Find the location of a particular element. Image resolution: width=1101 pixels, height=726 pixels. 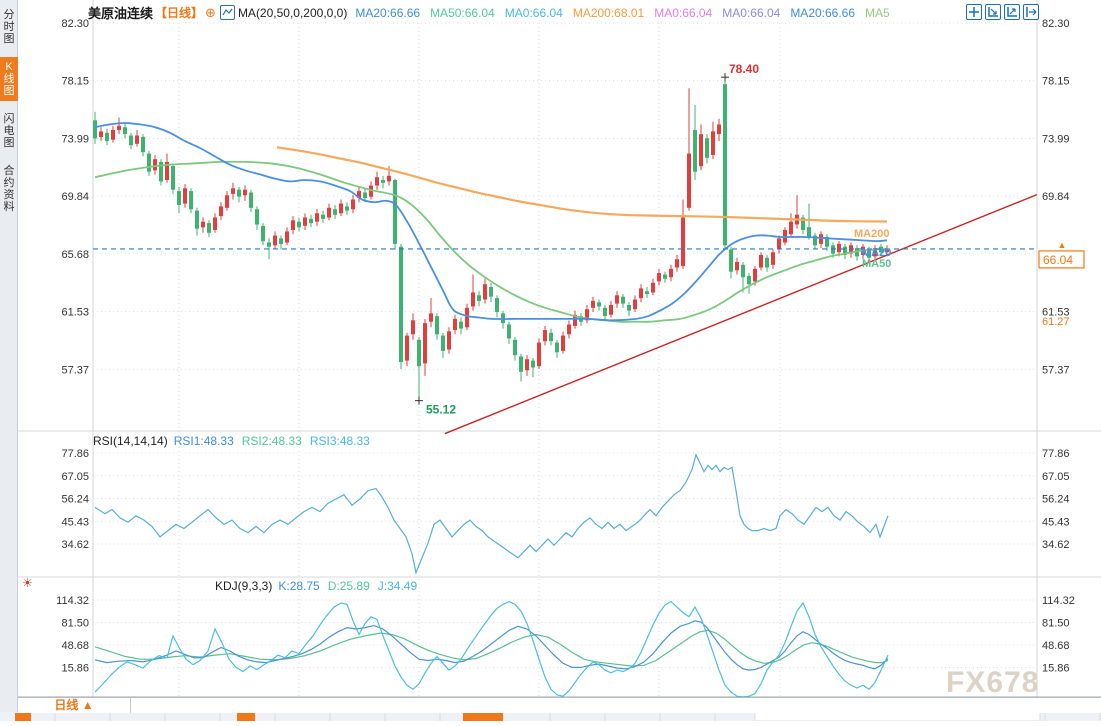

rsi-value-2: RSI2:48.33 is located at coordinates (271, 441).